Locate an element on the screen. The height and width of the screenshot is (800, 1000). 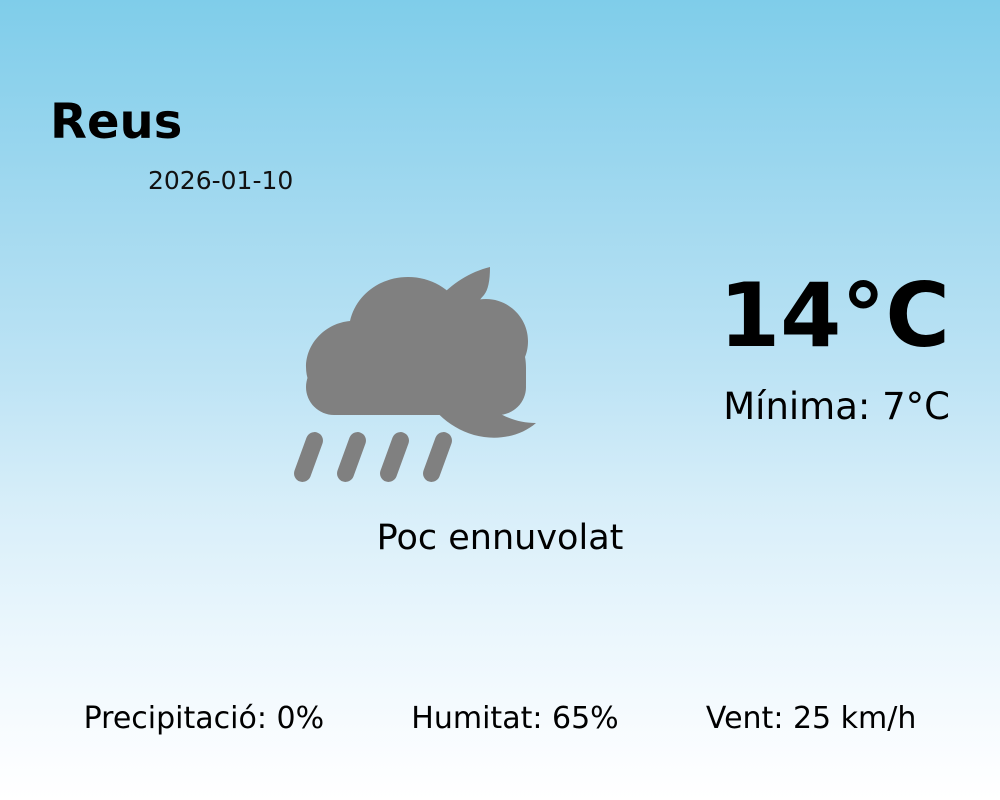
weather-icon-graphic is located at coordinates (415, 374).